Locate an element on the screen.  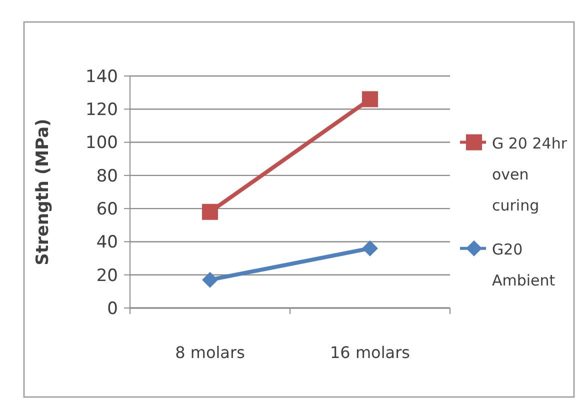
y-axis-title: Strength (MPa) is located at coordinates (43, 192).